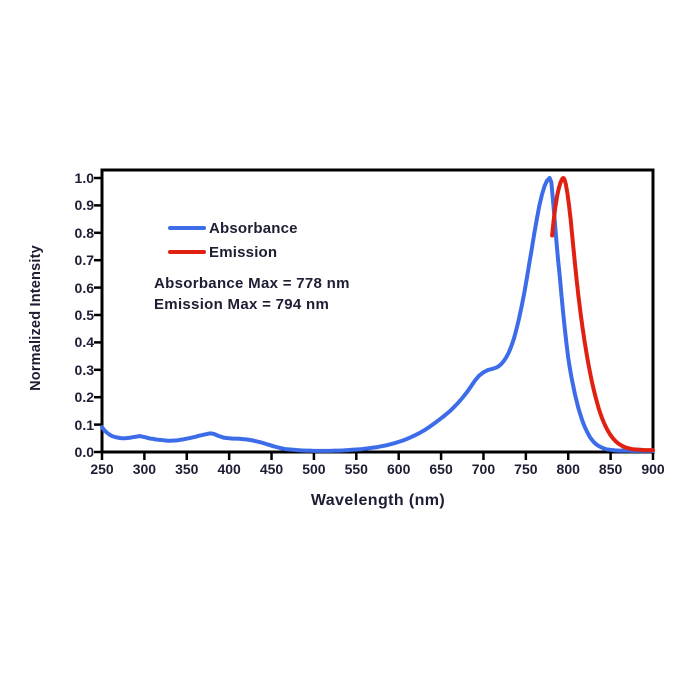 The image size is (700, 700). I want to click on y-tick-label: 0.1, so click(84, 424).